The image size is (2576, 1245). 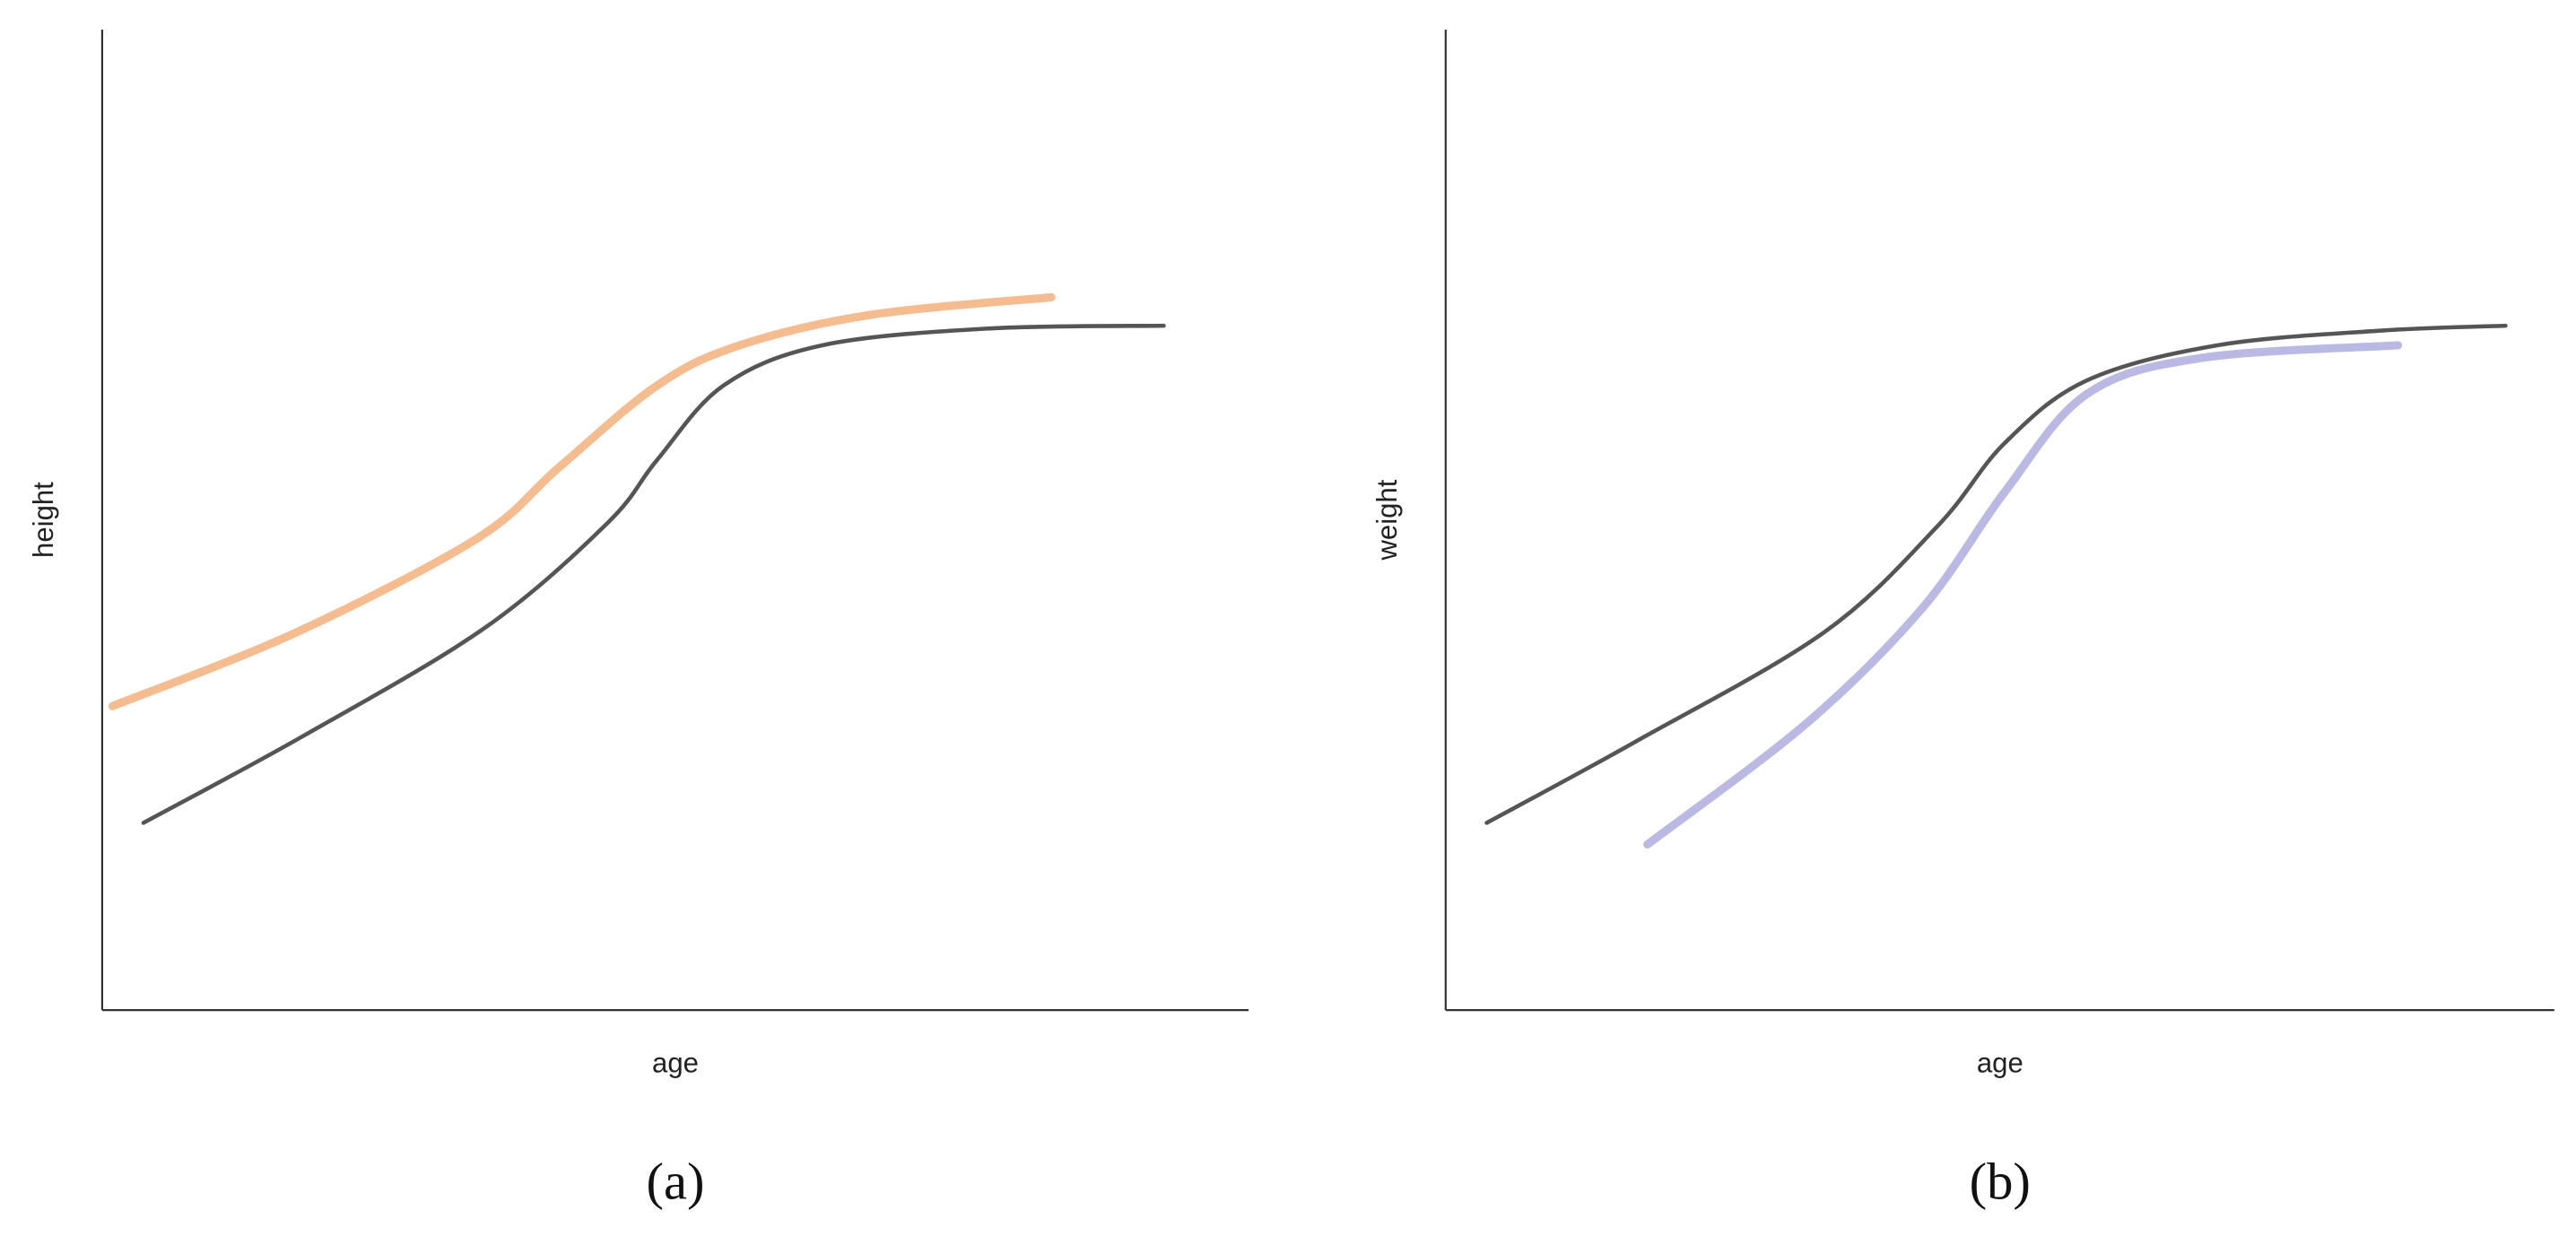 I want to click on panel-label: (a), so click(x=675, y=1182).